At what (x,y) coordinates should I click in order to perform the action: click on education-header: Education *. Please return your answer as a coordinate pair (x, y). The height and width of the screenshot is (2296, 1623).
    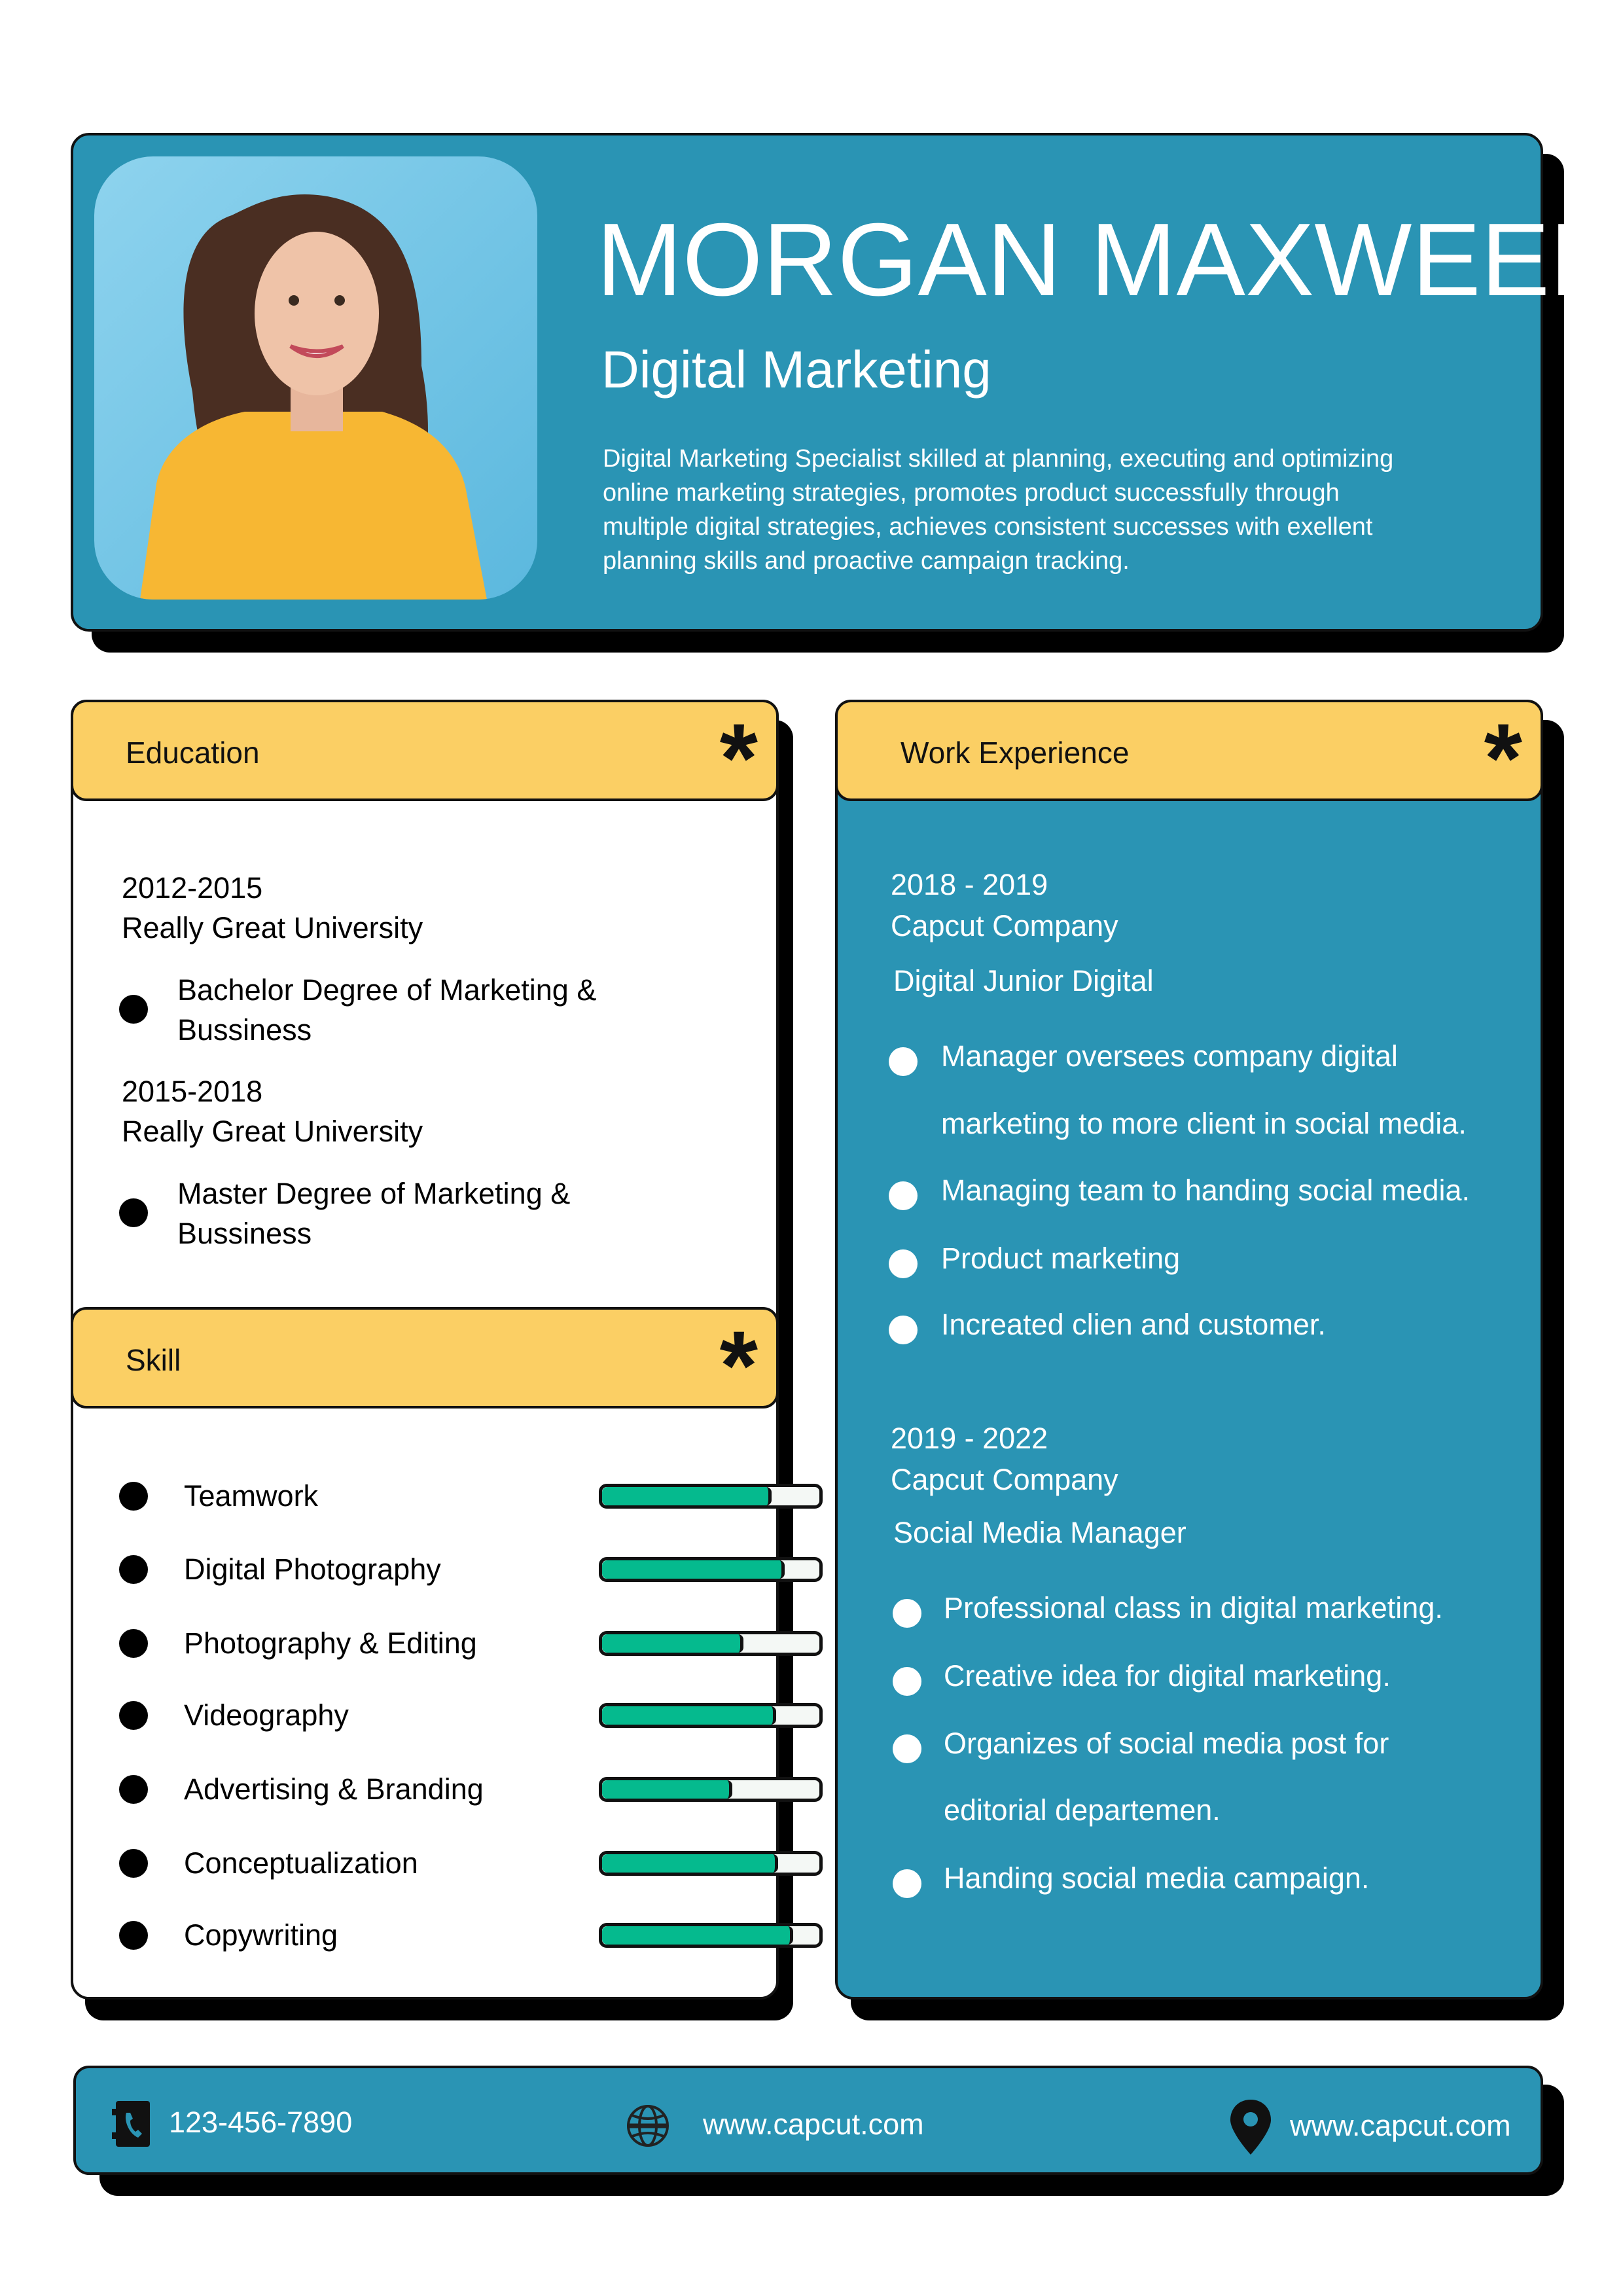
    Looking at the image, I should click on (425, 753).